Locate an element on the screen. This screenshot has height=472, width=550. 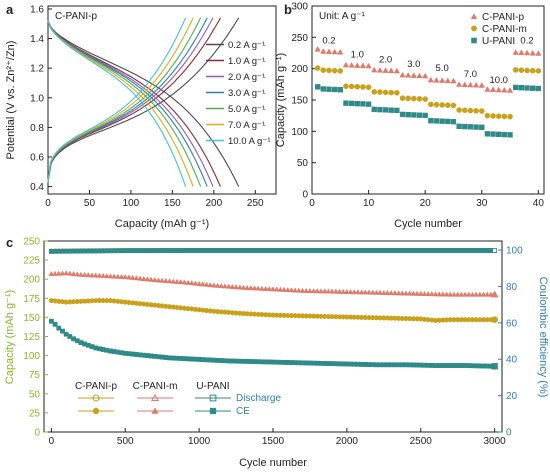
panel-c-ytick-label: 100 is located at coordinates (31, 356).